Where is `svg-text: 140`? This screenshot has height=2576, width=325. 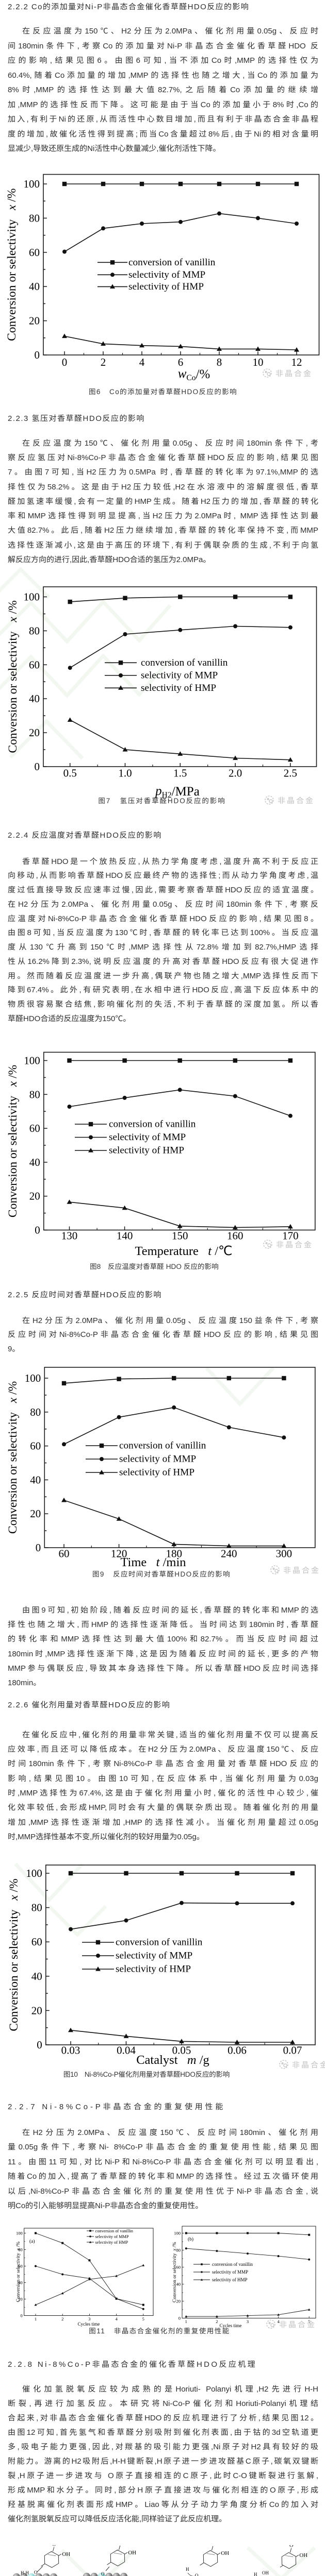
svg-text: 140 is located at coordinates (125, 1236).